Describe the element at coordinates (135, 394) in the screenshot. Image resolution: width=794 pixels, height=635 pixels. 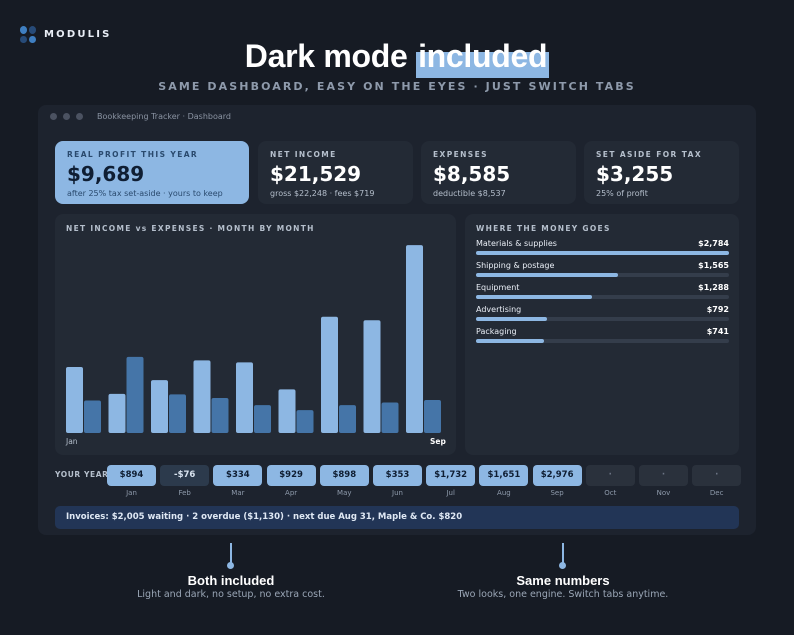
I see `chart-bar-feb-s2` at that location.